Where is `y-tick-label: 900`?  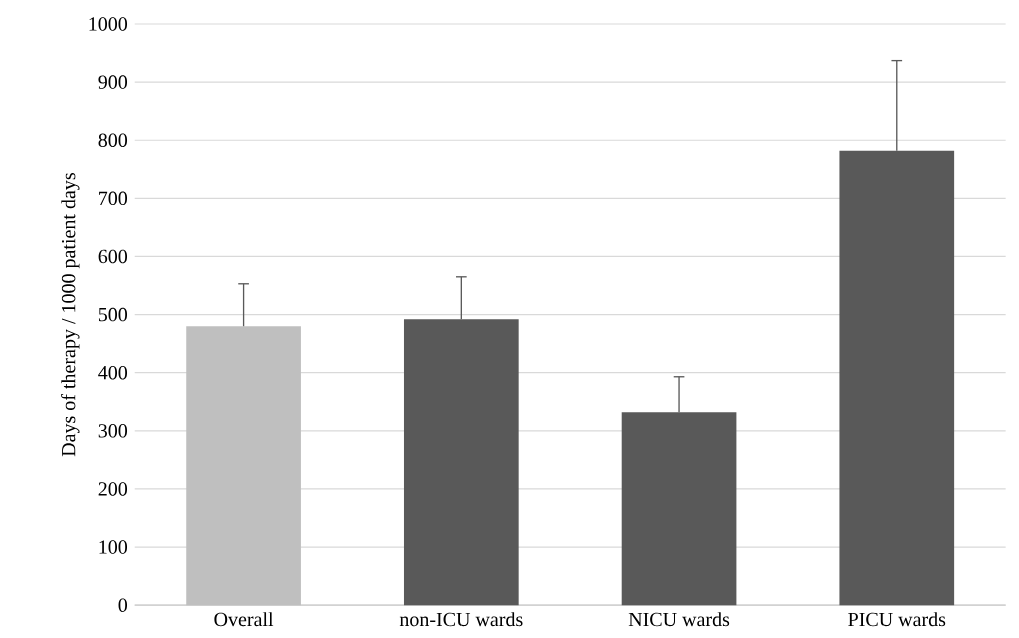
y-tick-label: 900 is located at coordinates (113, 82).